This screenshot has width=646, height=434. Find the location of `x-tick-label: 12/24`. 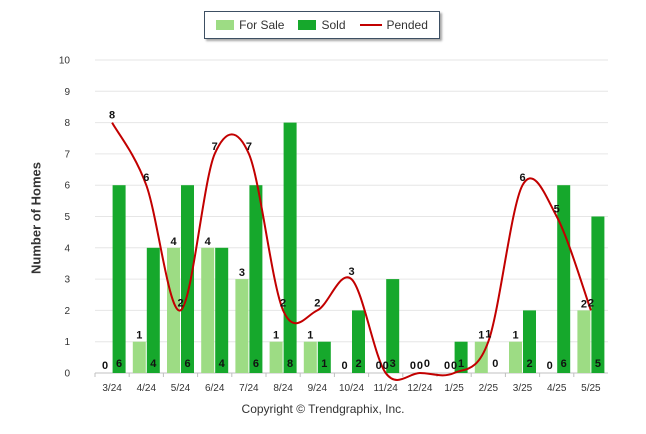

x-tick-label: 12/24 is located at coordinates (419, 388).